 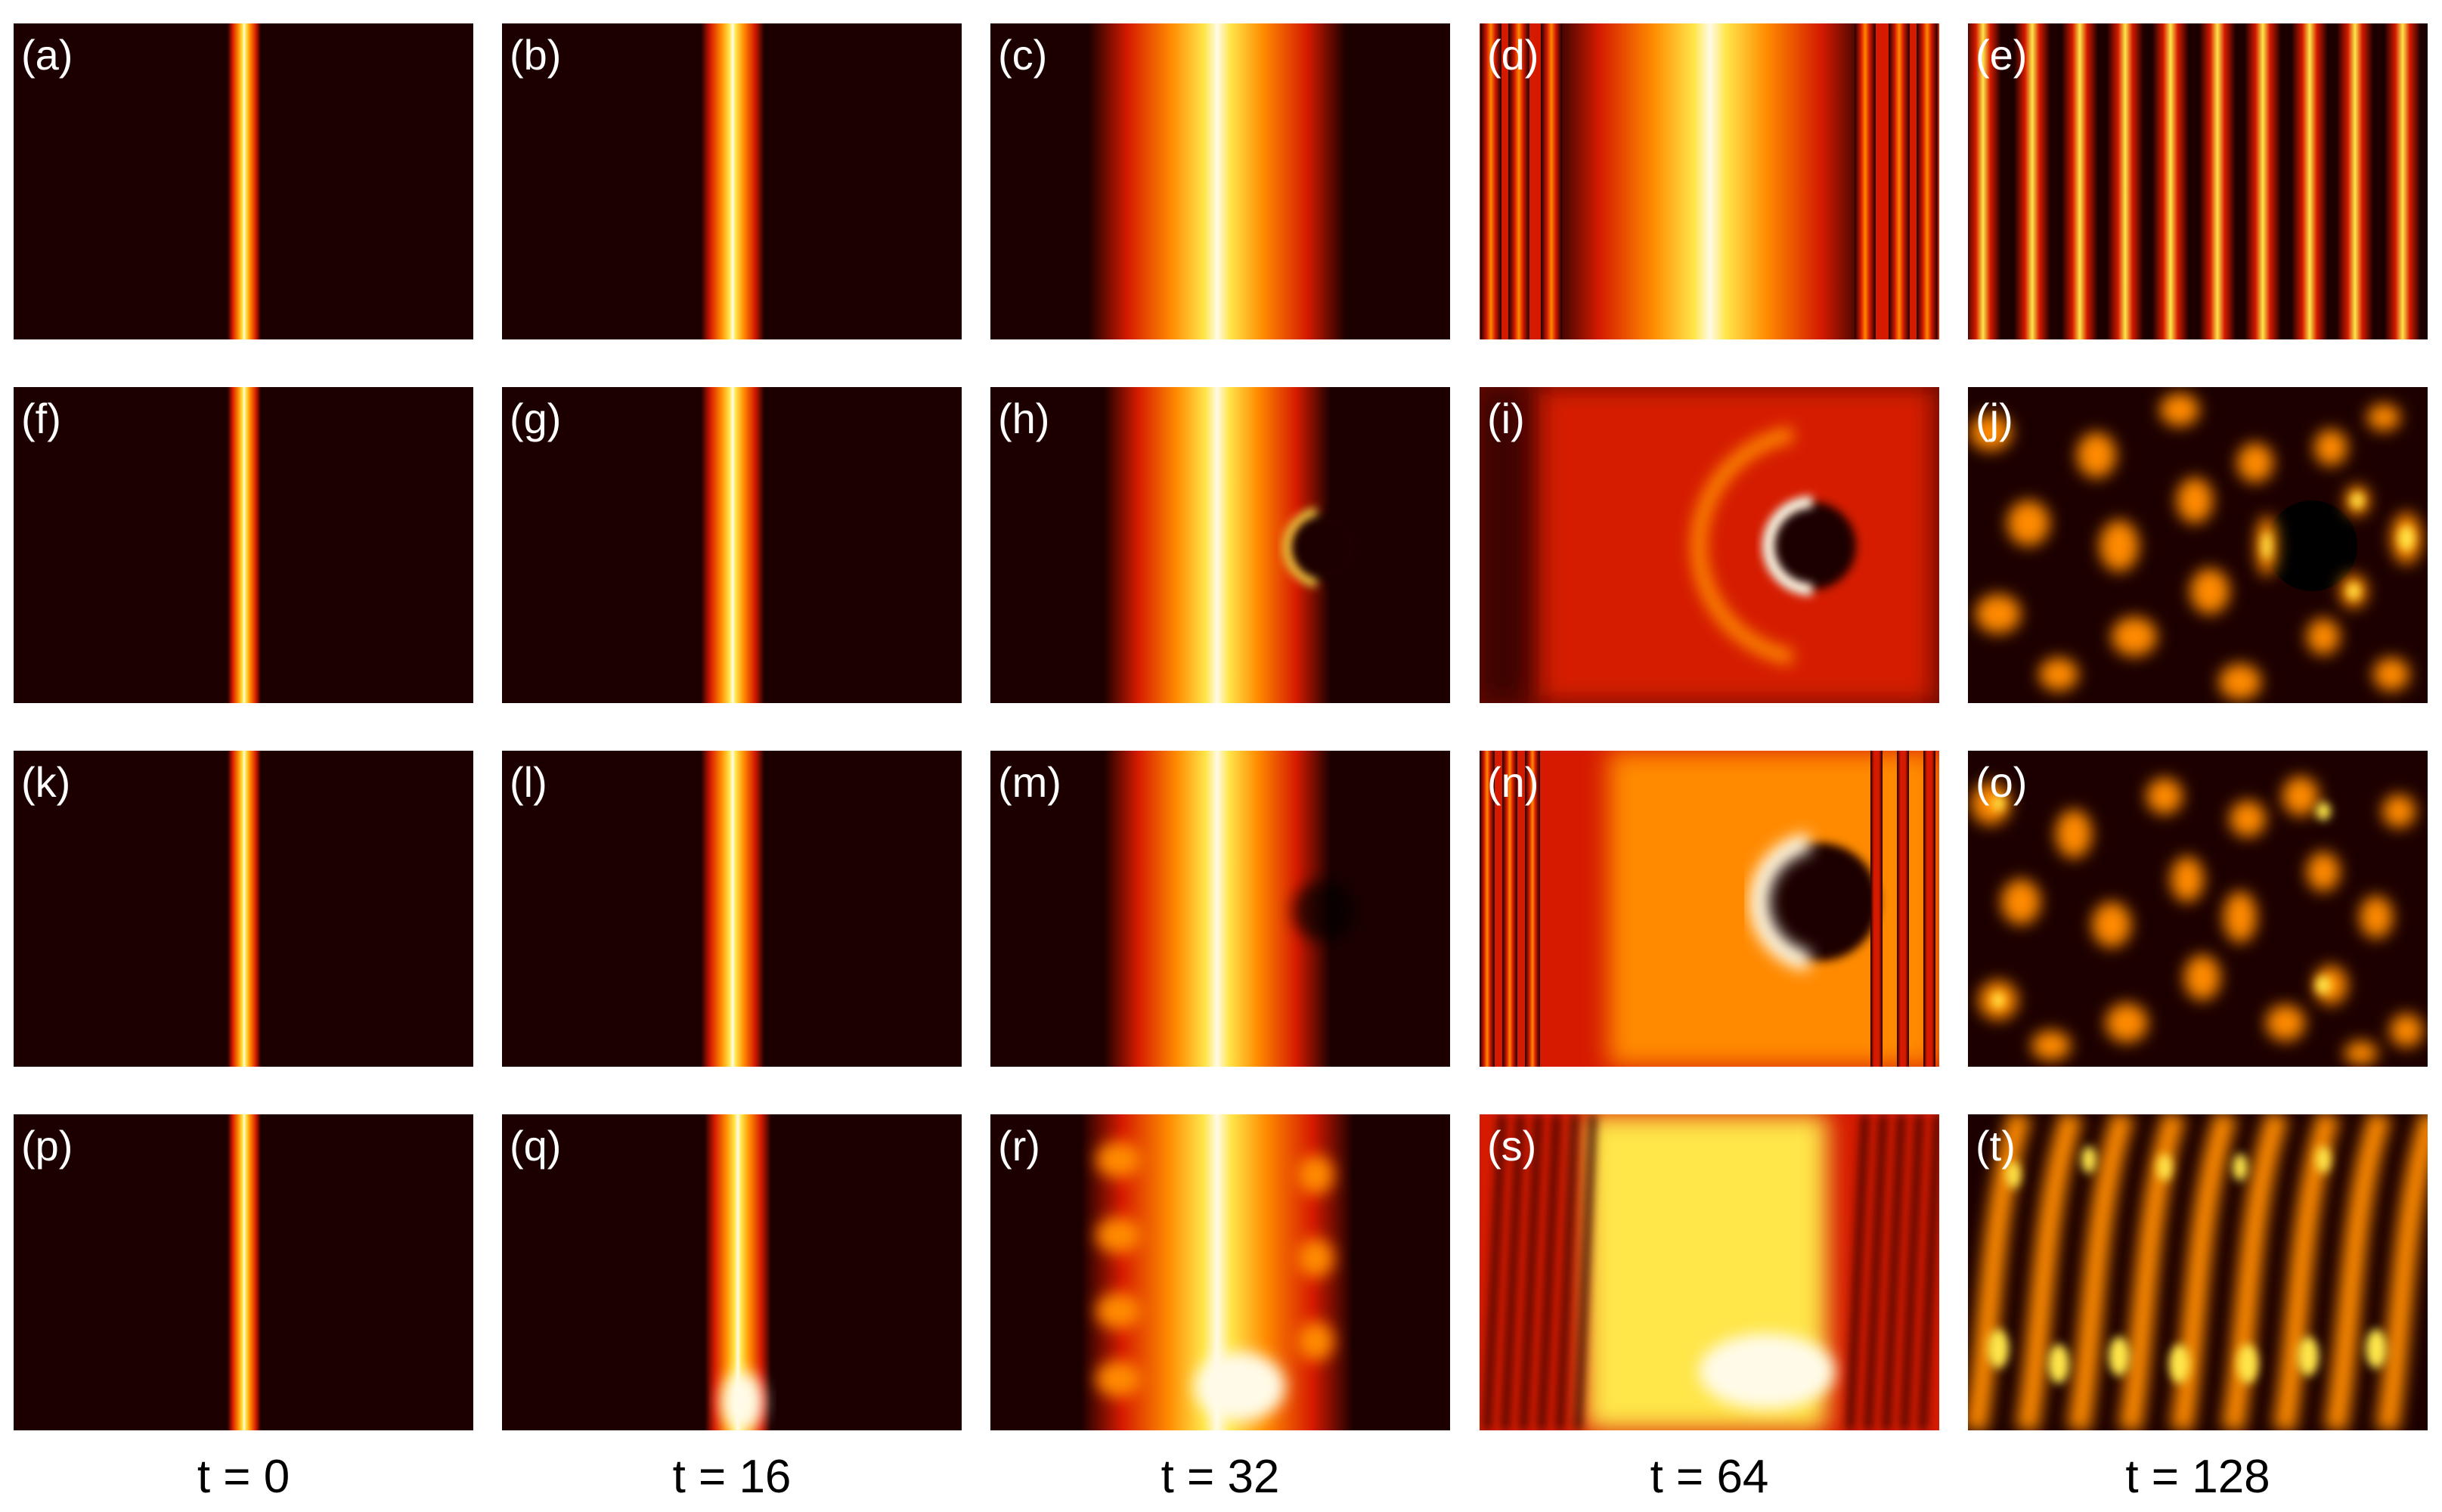 I want to click on panel-p: (p), so click(x=243, y=1272).